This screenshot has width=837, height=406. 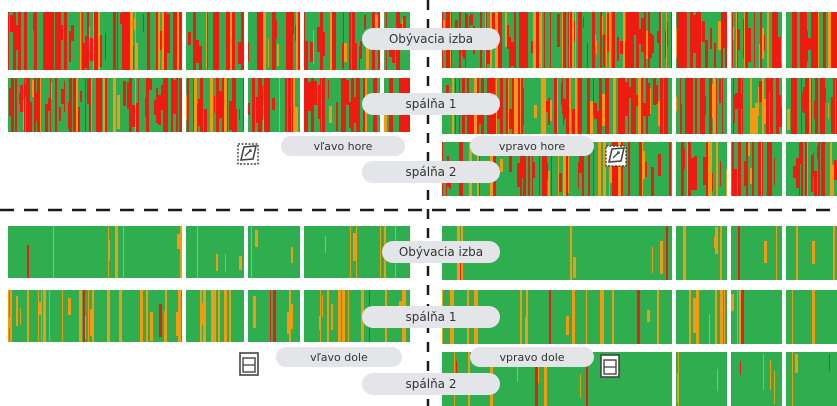 I want to click on label-bottom-bedroom-1: spálňa 1, so click(x=431, y=317).